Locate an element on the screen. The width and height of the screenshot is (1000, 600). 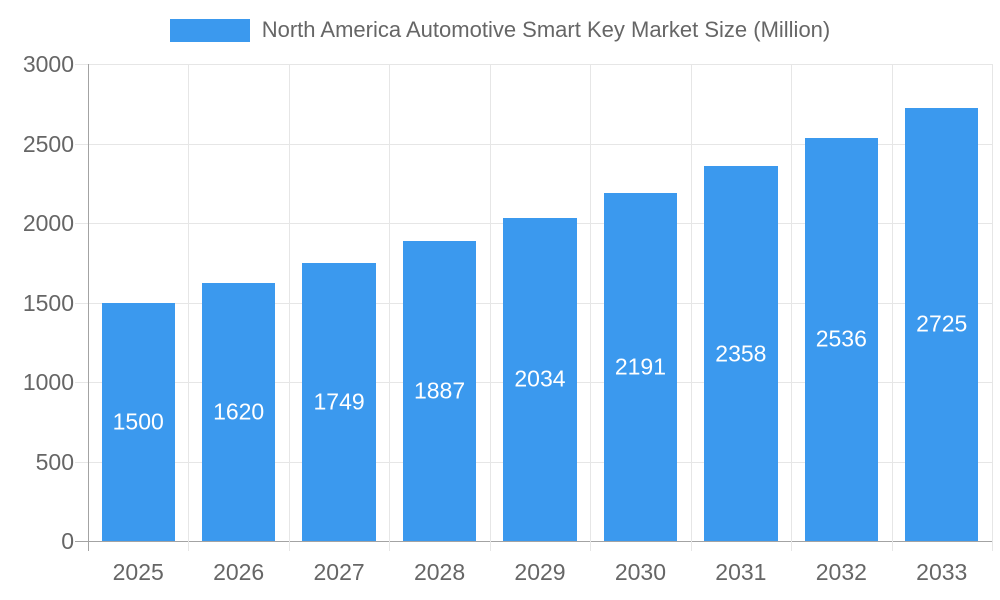
x-tick-label-2027: 2027 is located at coordinates (339, 572).